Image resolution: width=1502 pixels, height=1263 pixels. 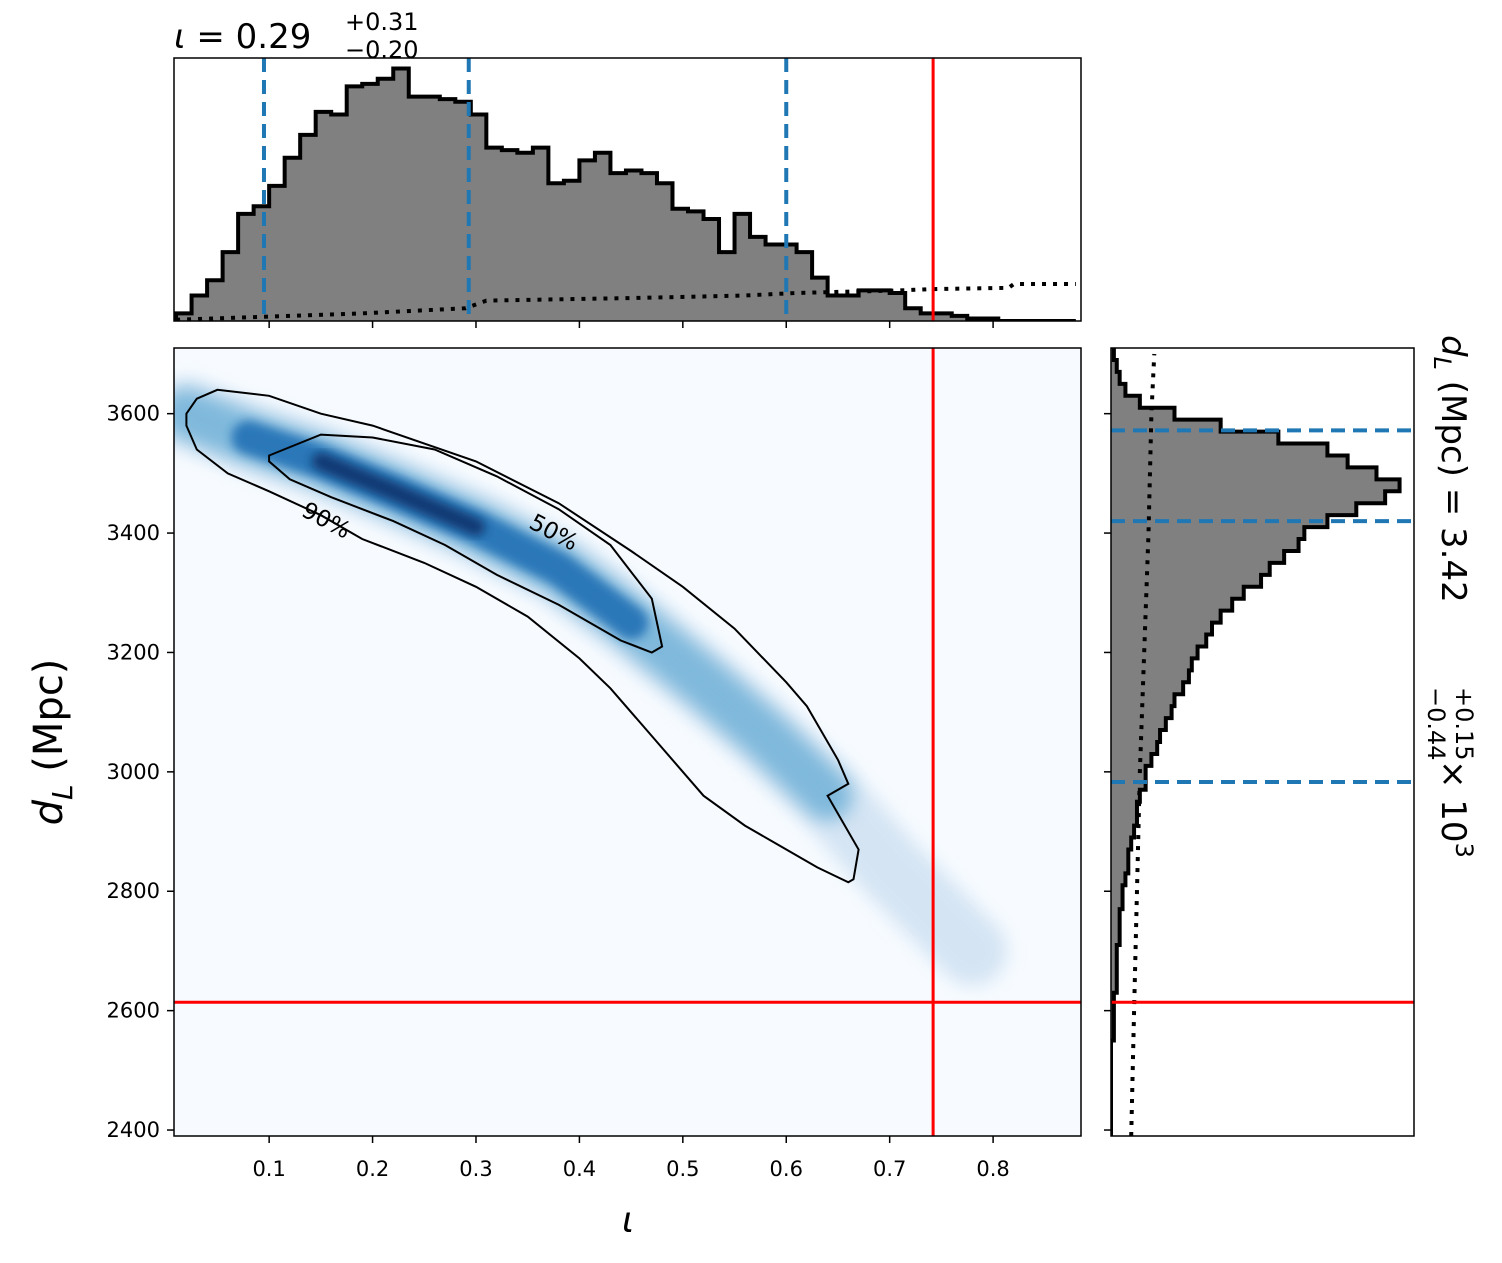 What do you see at coordinates (133, 1011) in the screenshot?
I see `joint-ytick-label-1: 2600` at bounding box center [133, 1011].